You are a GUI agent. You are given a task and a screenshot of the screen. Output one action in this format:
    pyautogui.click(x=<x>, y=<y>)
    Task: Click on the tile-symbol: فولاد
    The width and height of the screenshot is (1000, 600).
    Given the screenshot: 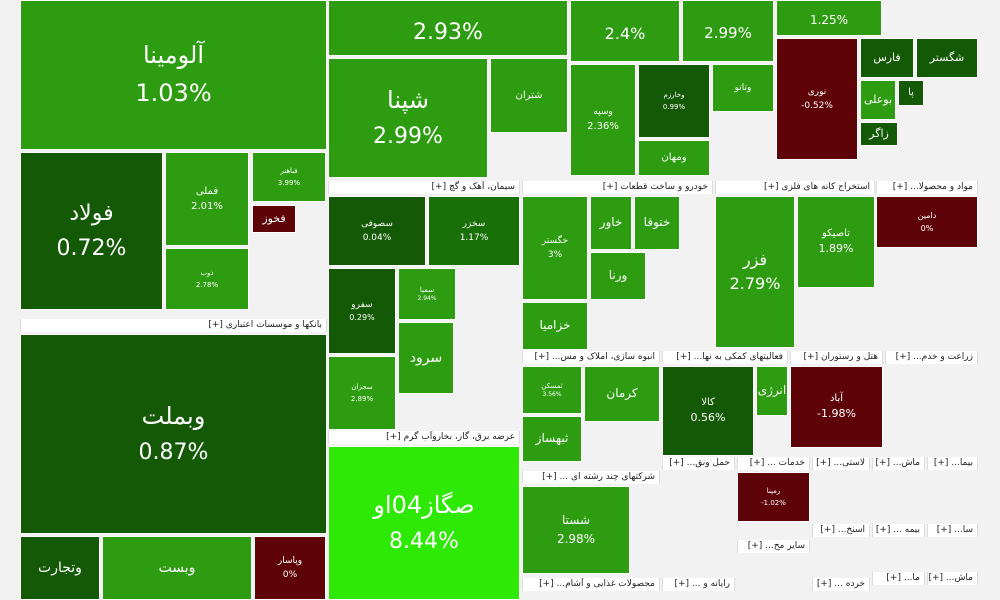 What is the action you would take?
    pyautogui.click(x=91, y=214)
    